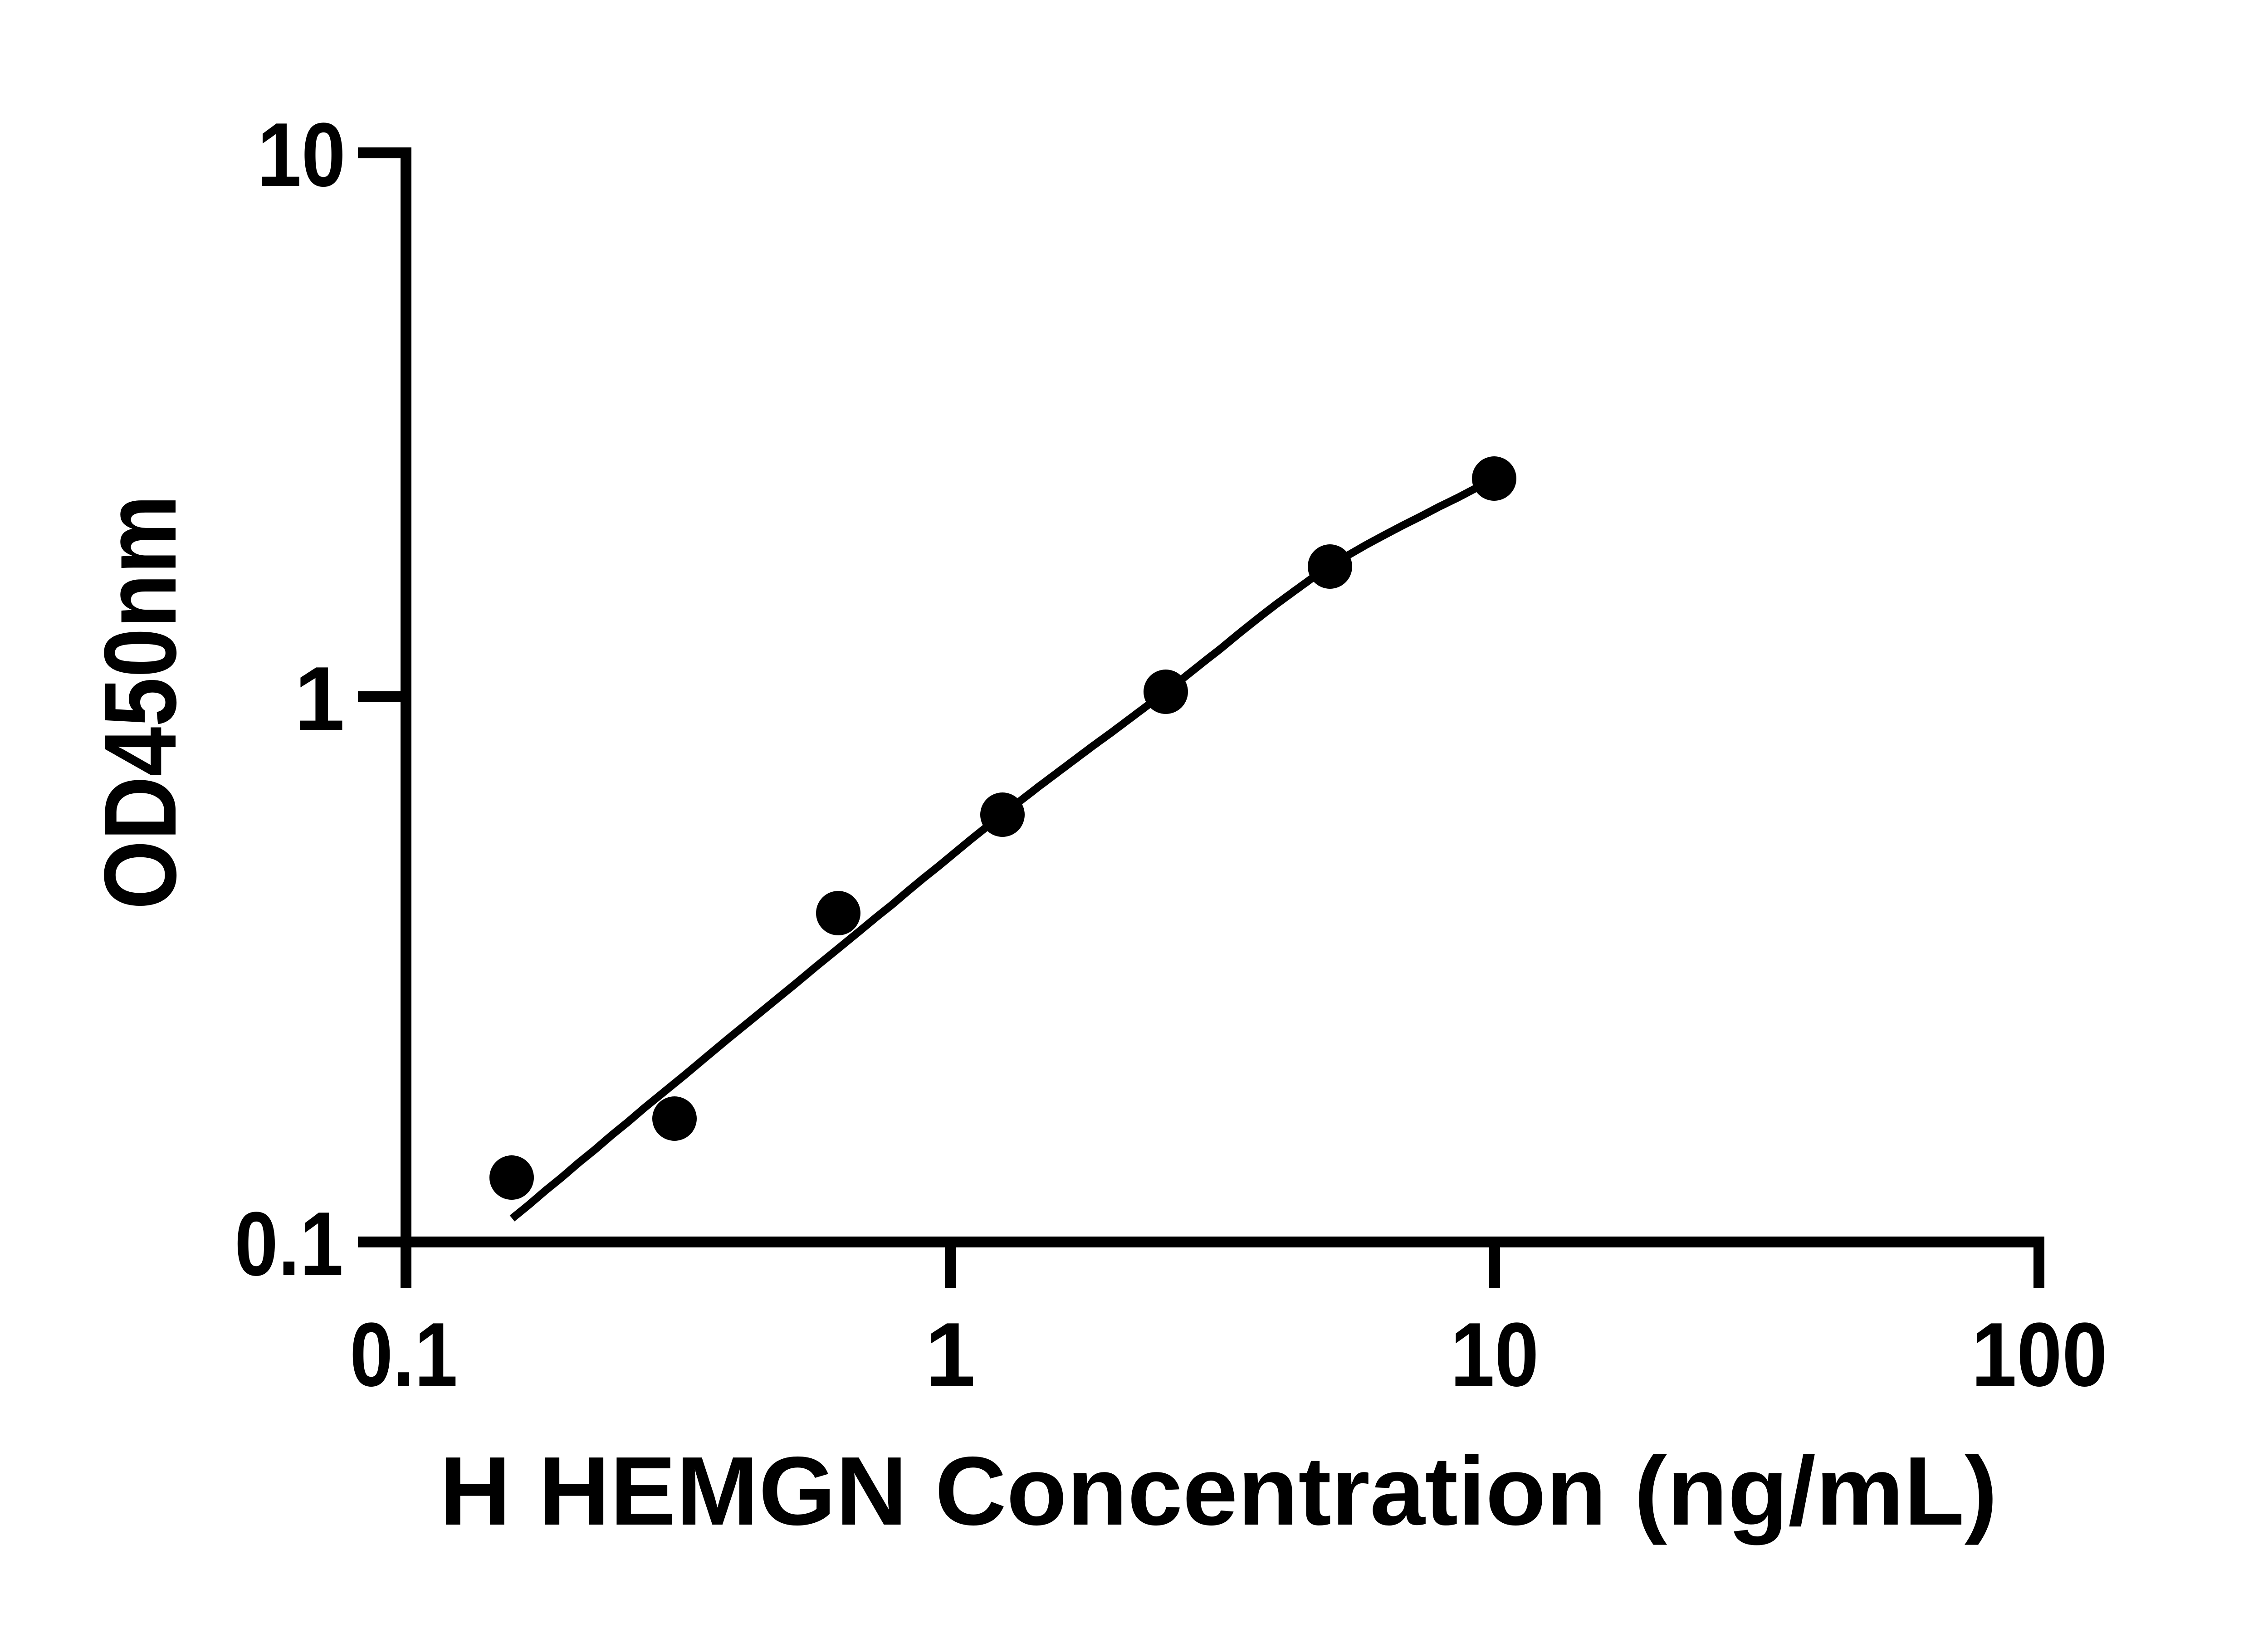 Image resolution: width=2268 pixels, height=1633 pixels. Describe the element at coordinates (1219, 1490) in the screenshot. I see `svg-text: H HEMGN Concentration (ng/mL)` at that location.